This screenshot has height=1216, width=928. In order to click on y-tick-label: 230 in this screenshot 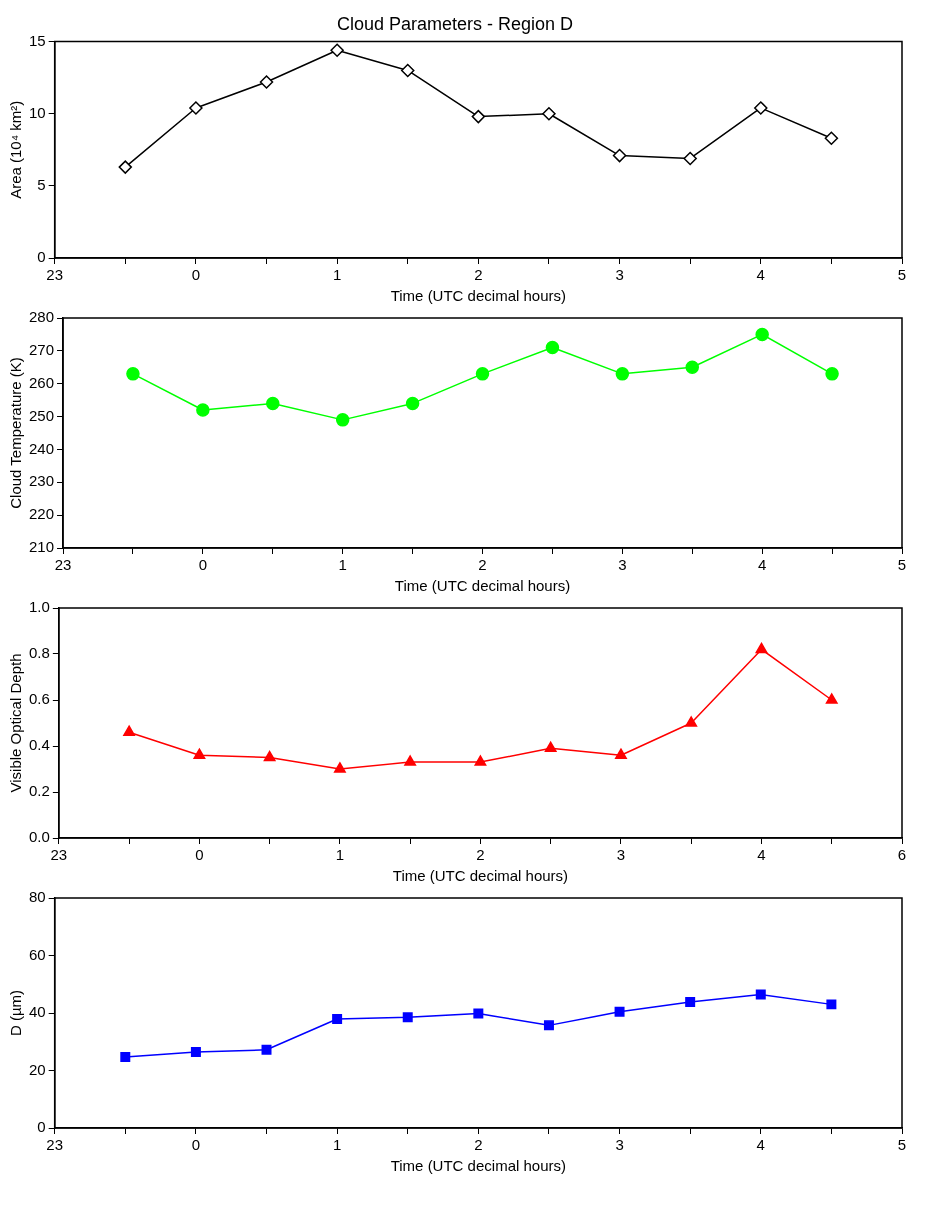, I will do `click(42, 481)`.